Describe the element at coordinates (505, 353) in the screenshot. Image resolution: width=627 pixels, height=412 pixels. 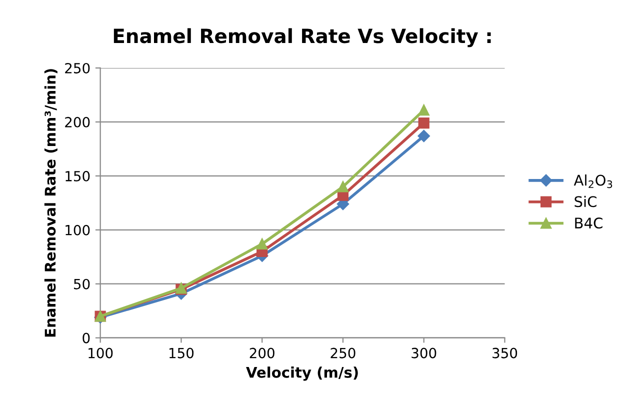
I see `x-tick-label: 350` at that location.